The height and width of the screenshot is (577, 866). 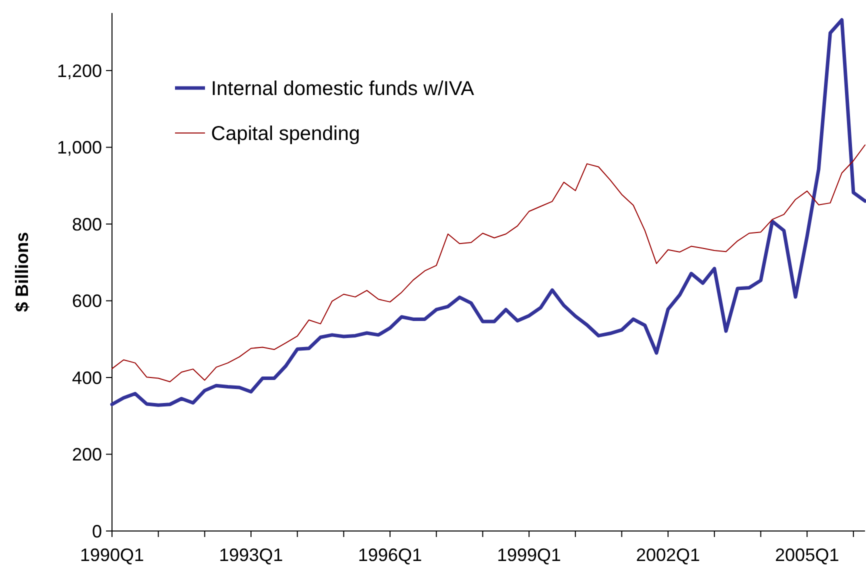 What do you see at coordinates (22, 272) in the screenshot?
I see `y-axis-title: $ Billions` at bounding box center [22, 272].